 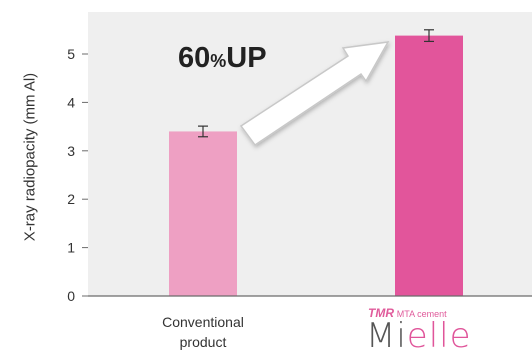 What do you see at coordinates (314, 94) in the screenshot?
I see `increase-arrow` at bounding box center [314, 94].